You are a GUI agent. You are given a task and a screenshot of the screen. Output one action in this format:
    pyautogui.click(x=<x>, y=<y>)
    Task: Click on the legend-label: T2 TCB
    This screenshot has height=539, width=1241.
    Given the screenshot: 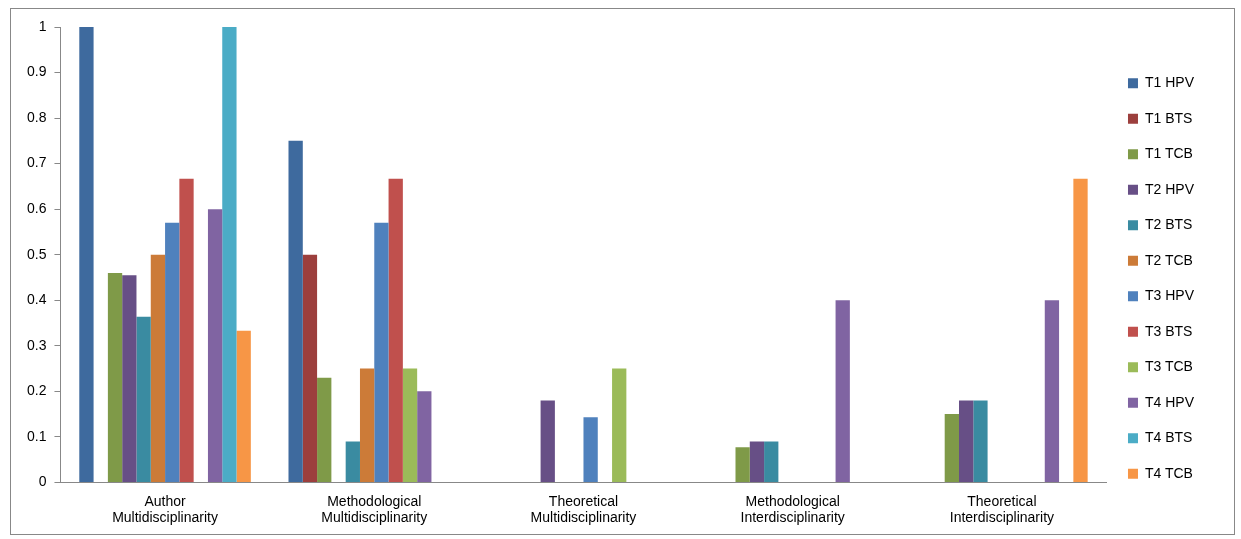 What is the action you would take?
    pyautogui.click(x=1168, y=259)
    